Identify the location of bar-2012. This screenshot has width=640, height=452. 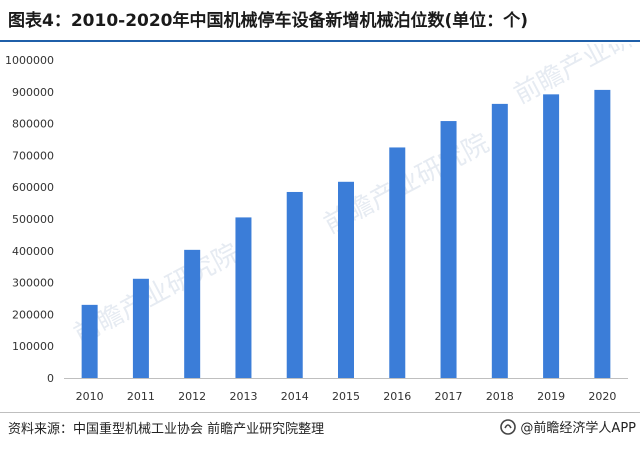
(192, 313).